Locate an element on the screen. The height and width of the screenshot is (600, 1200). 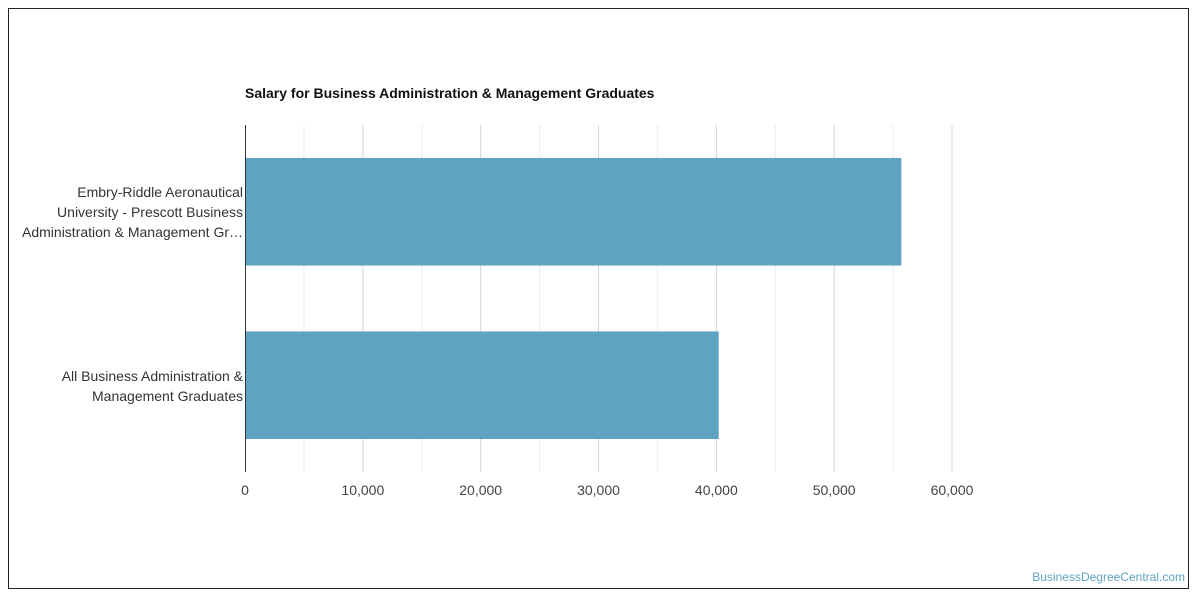
x-tick-label: 10,000 is located at coordinates (362, 490).